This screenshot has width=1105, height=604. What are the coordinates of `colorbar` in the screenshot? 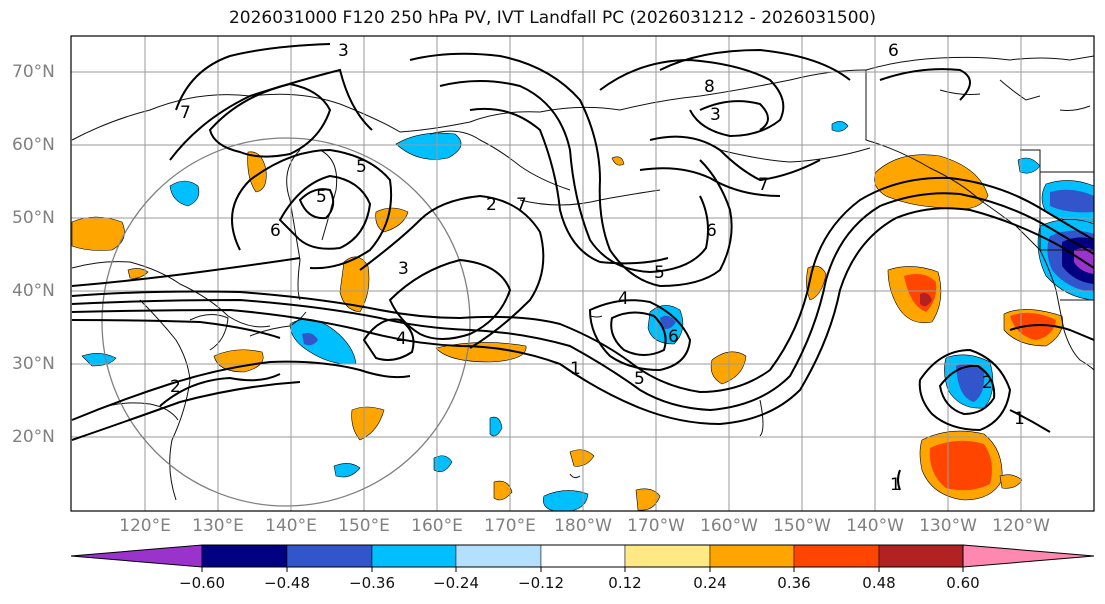 It's located at (582, 558).